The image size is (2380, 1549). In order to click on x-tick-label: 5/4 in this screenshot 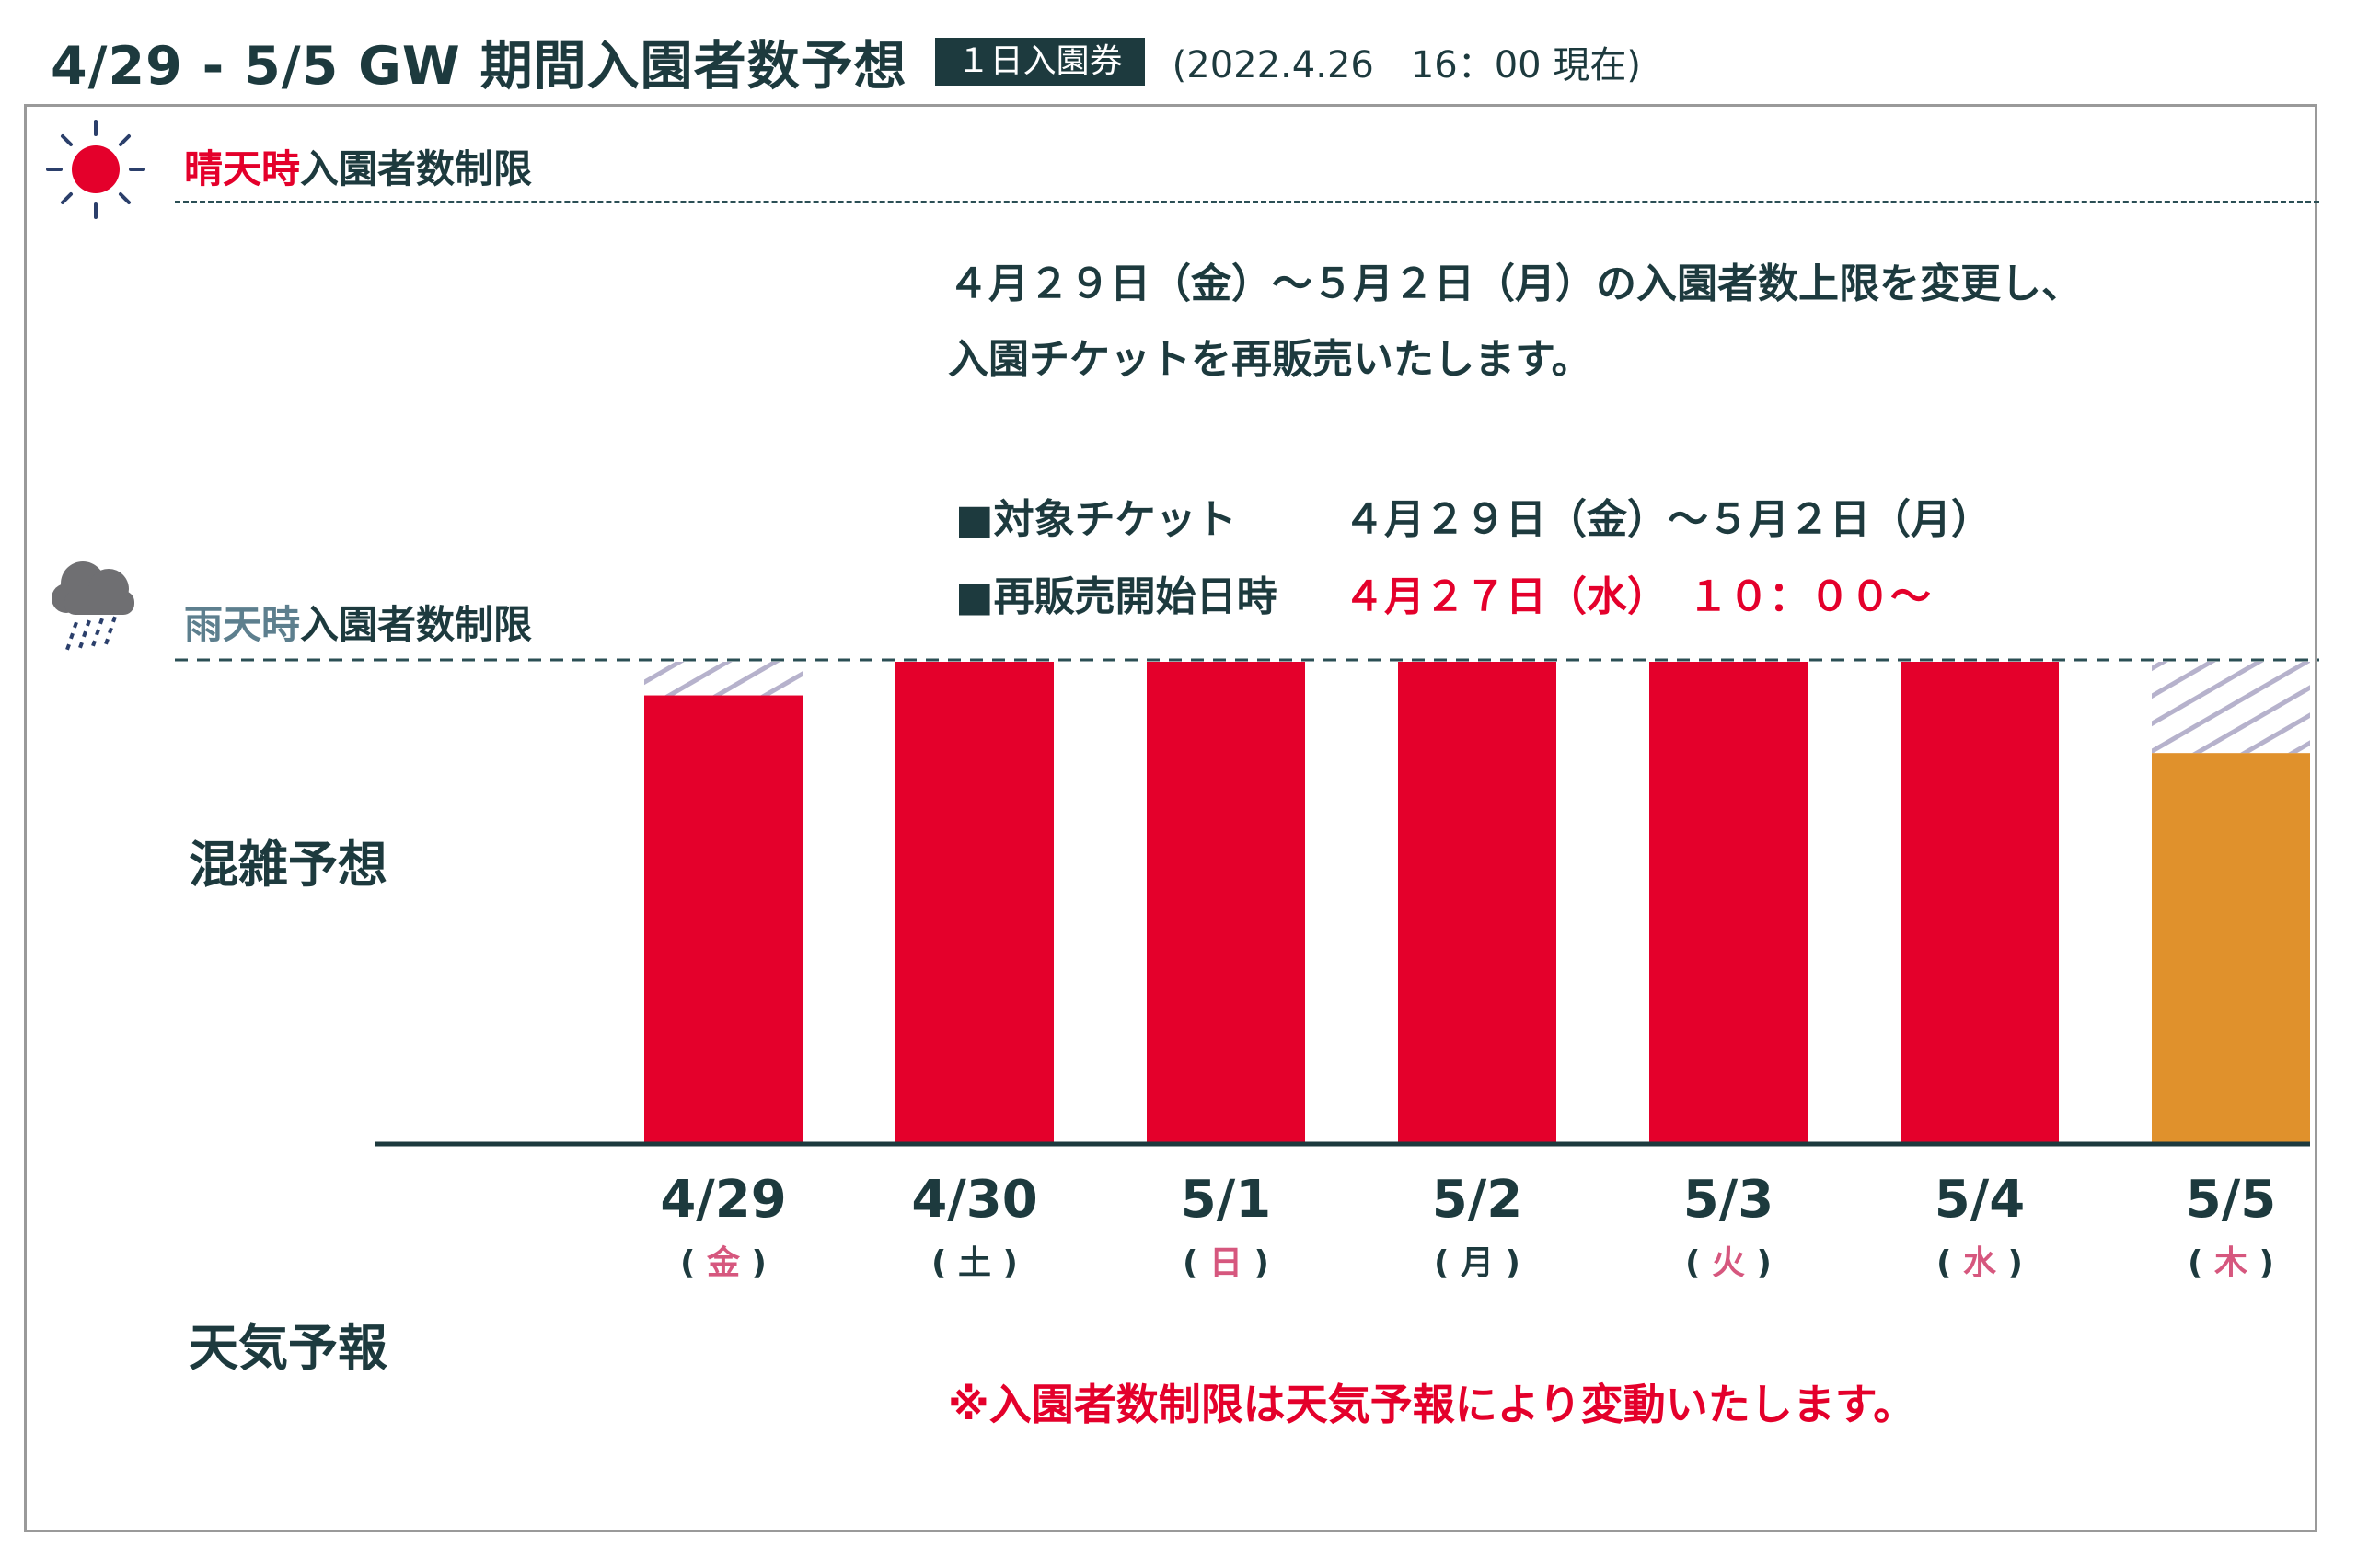, I will do `click(1980, 1200)`.